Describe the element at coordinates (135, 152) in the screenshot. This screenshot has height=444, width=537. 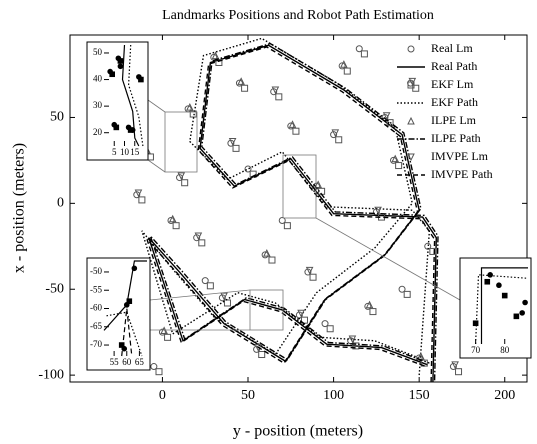
I see `x-tick-label: 15` at that location.